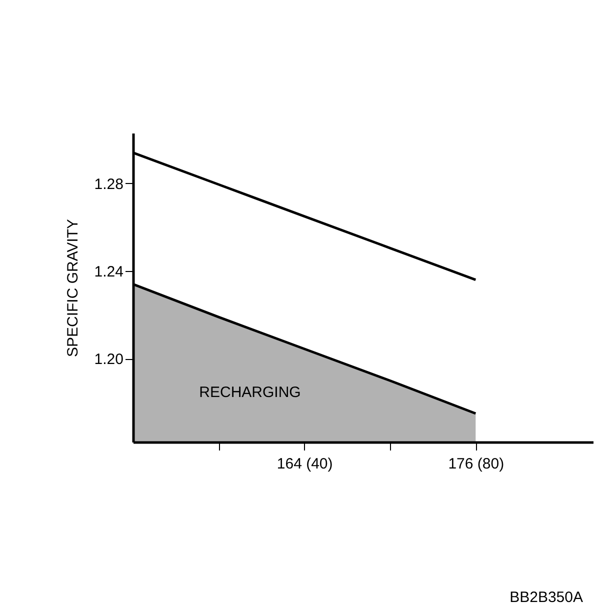 This screenshot has width=602, height=606. What do you see at coordinates (109, 272) in the screenshot?
I see `y-tick-label: 1.24` at bounding box center [109, 272].